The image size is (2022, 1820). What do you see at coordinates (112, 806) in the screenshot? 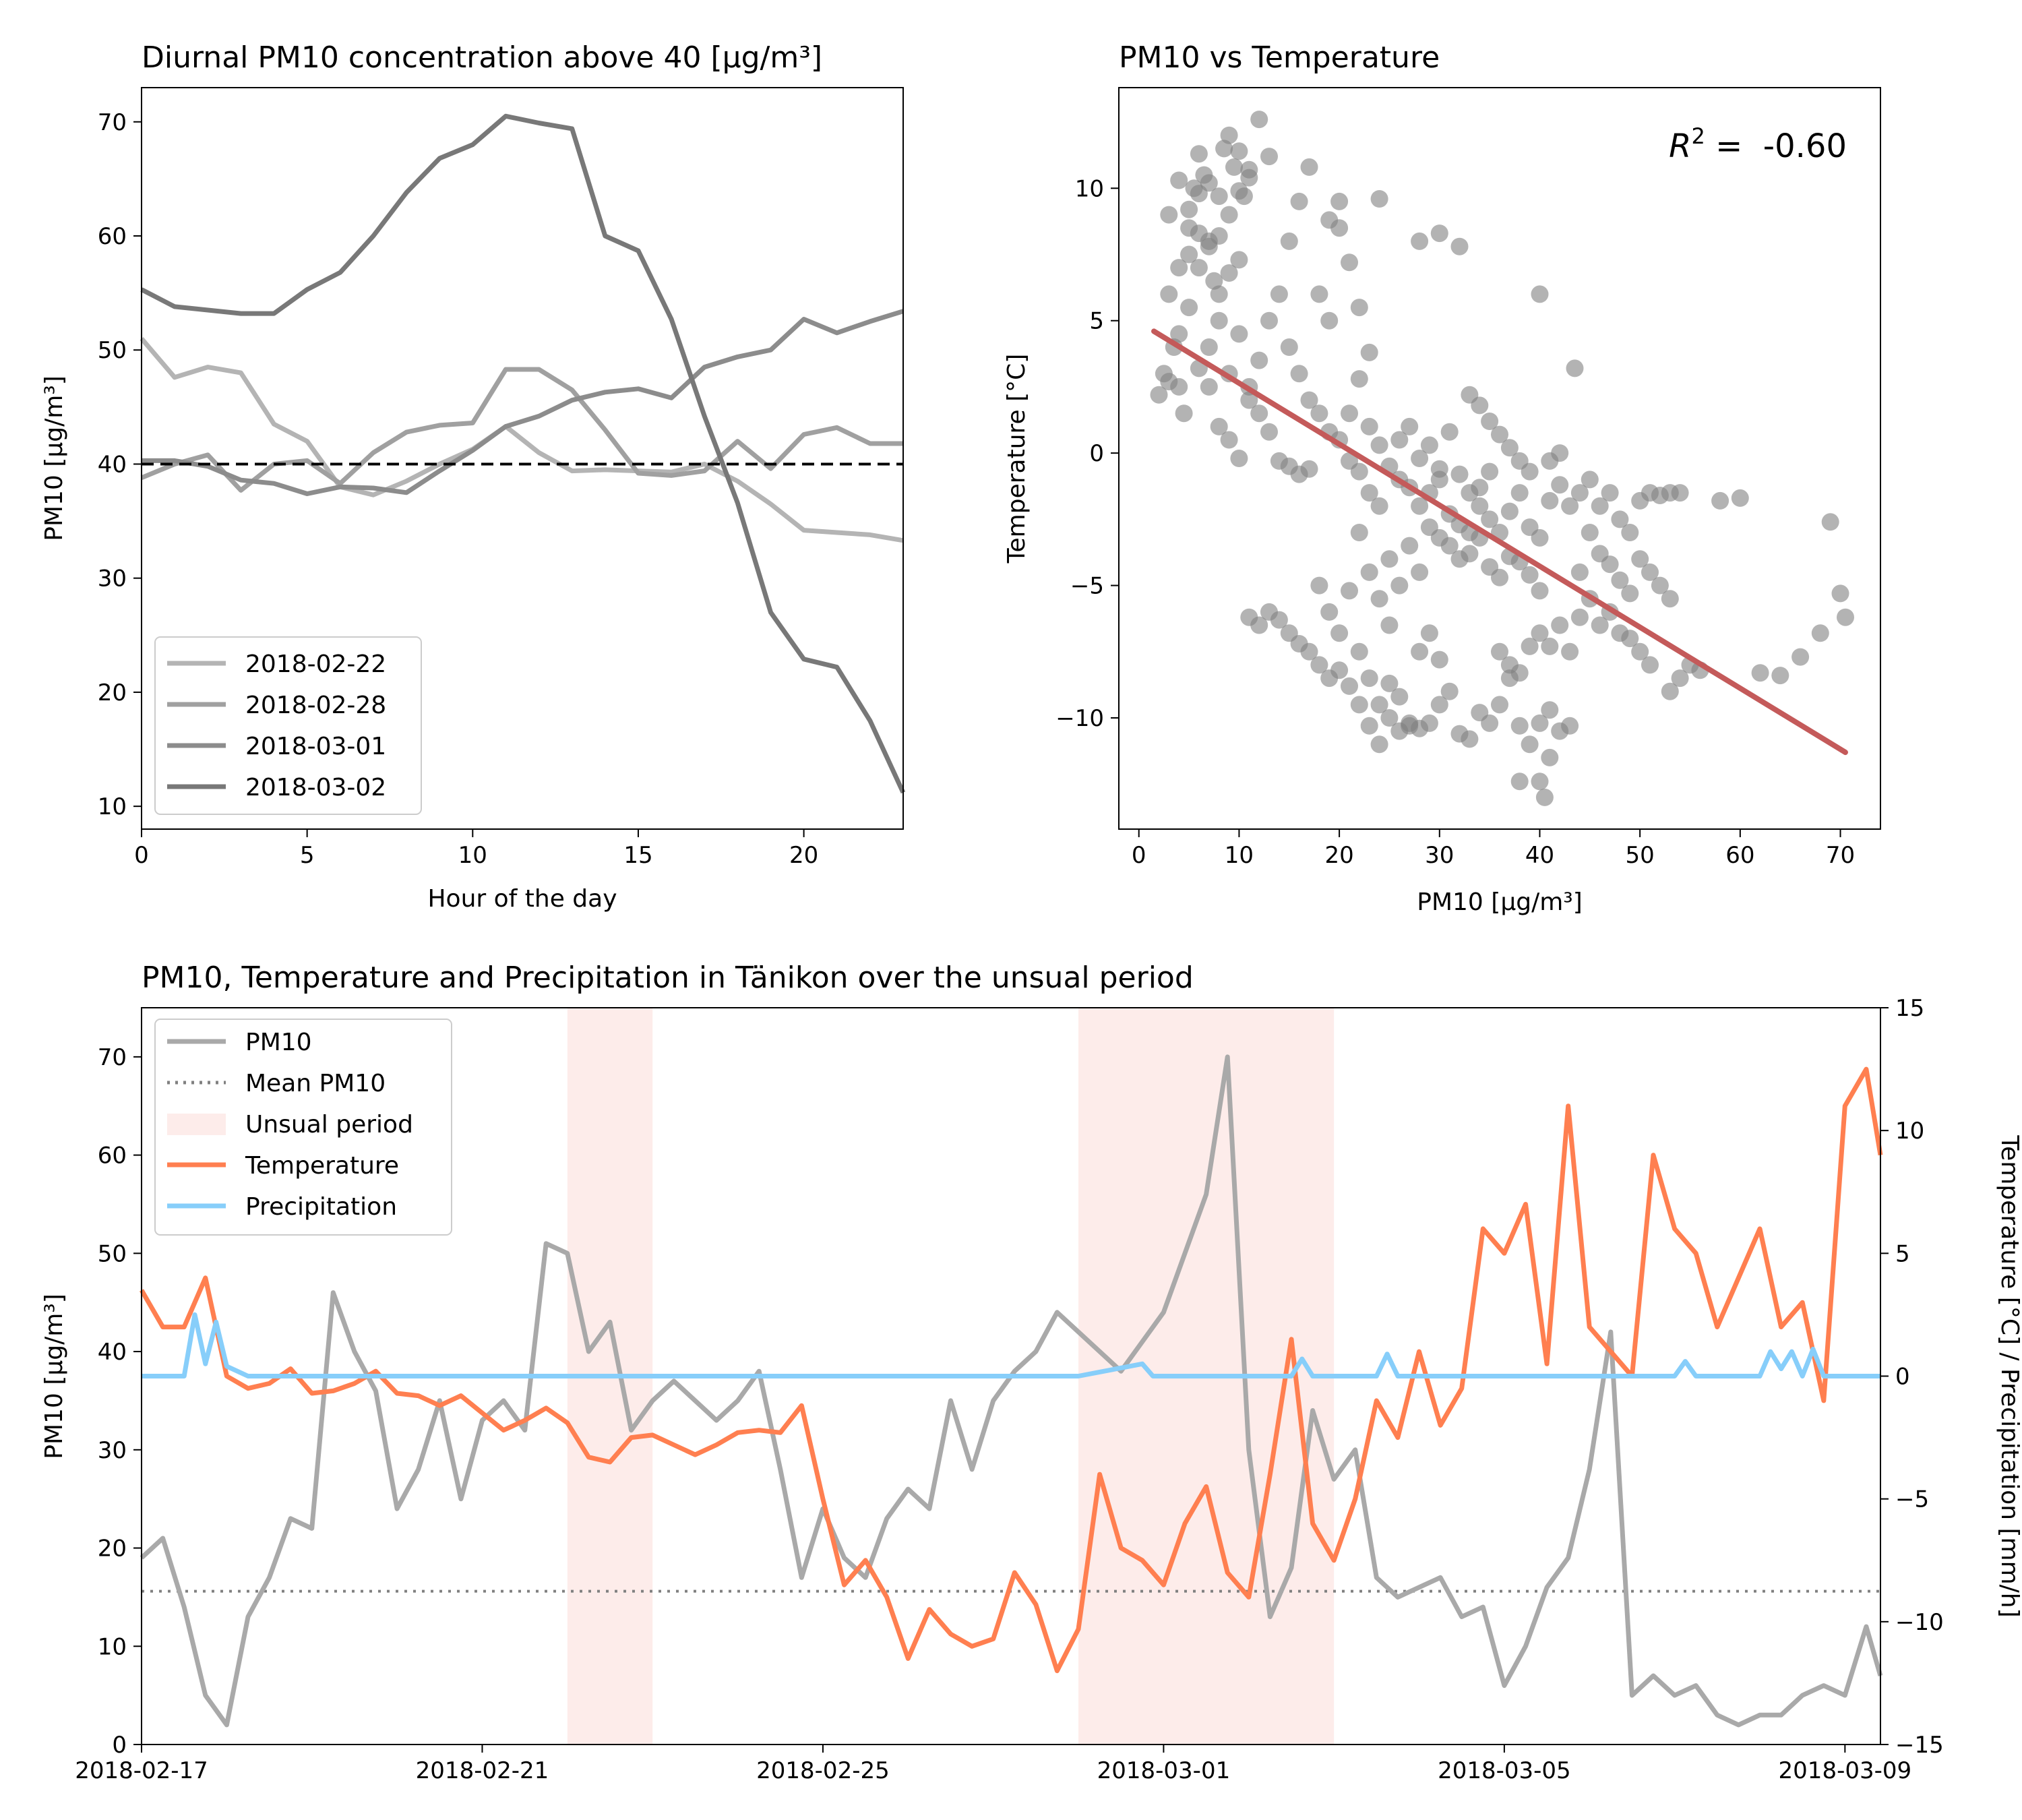
I see `diurnal-y-tick-label-10: 10` at bounding box center [112, 806].